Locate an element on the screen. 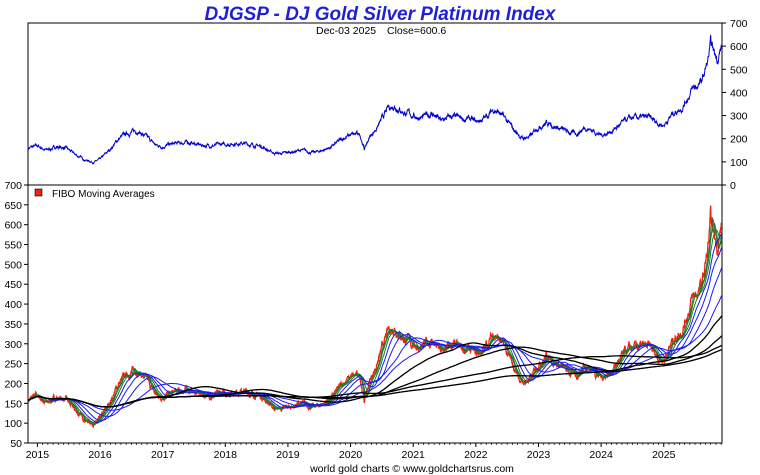 This screenshot has height=475, width=760. bottom-y-tick-label: 50 is located at coordinates (16, 444).